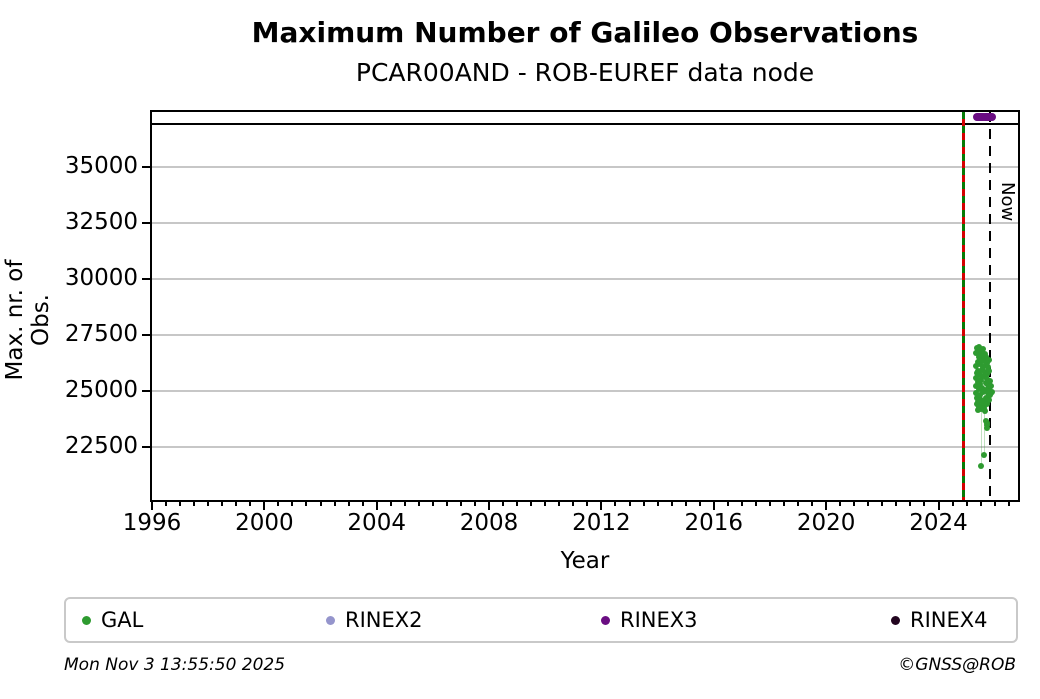  I want to click on gal-marker-icon, so click(86, 620).